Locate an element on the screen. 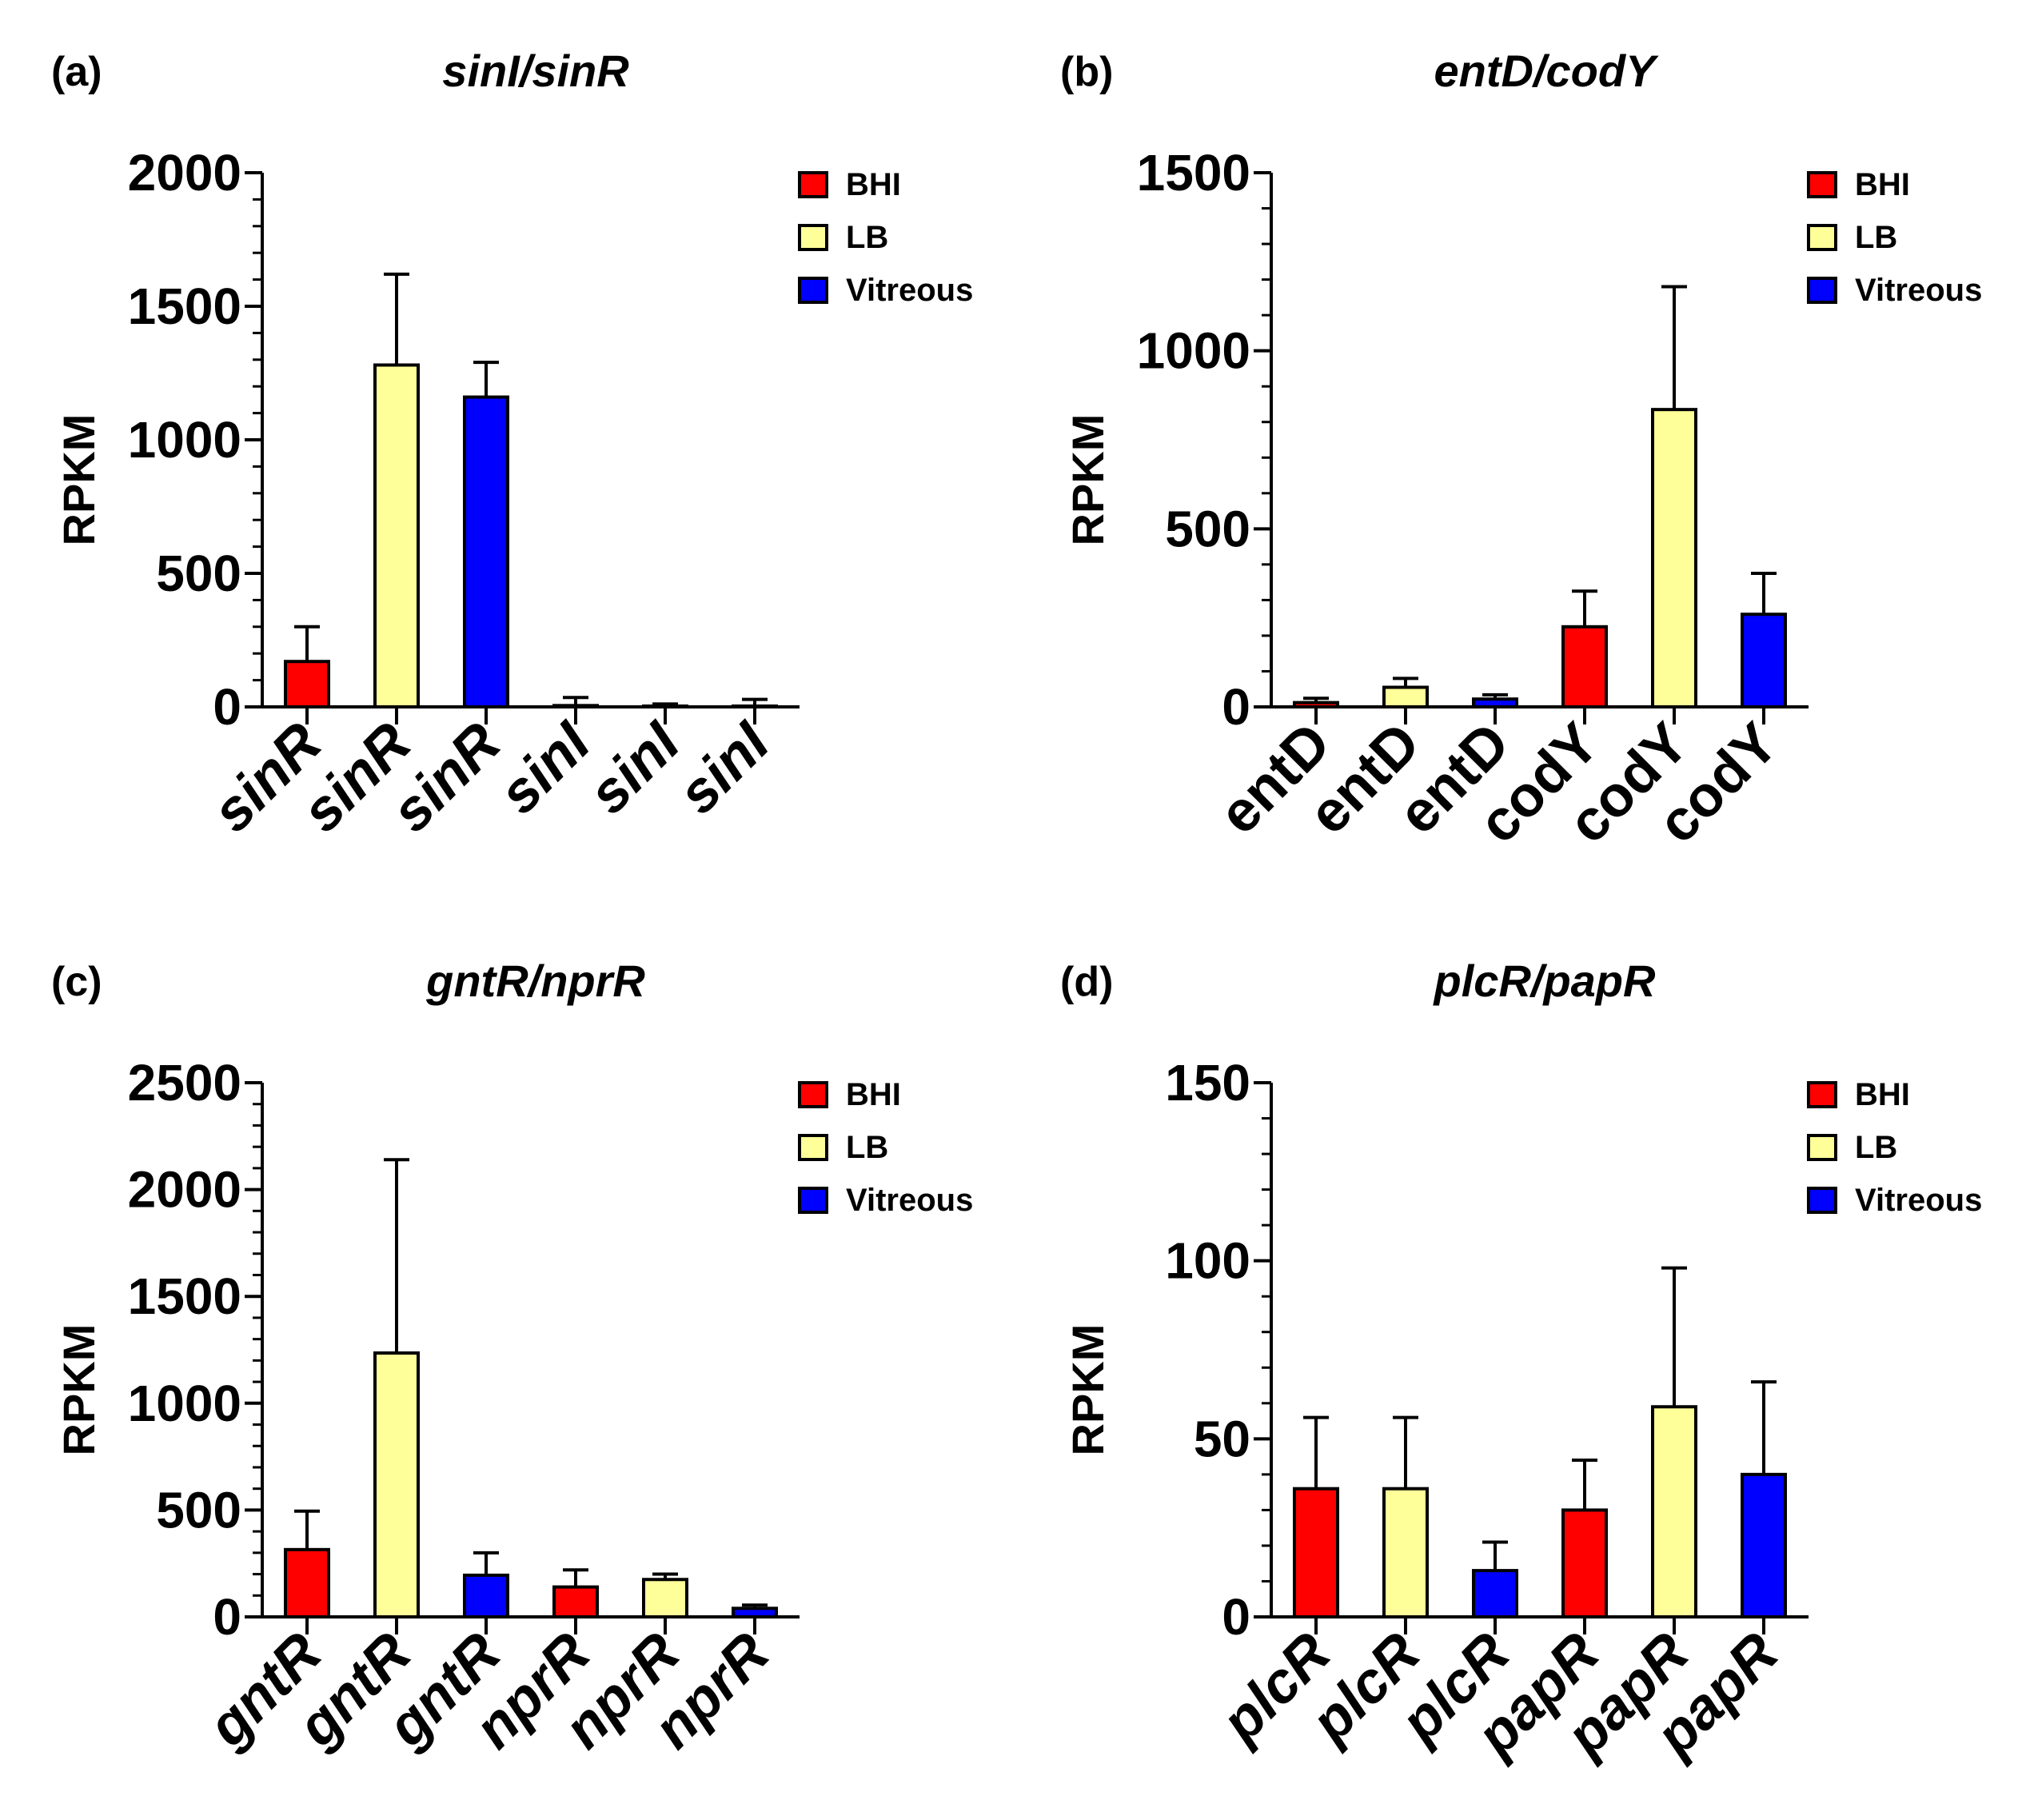  chart-title: entD/codY is located at coordinates (1545, 71).